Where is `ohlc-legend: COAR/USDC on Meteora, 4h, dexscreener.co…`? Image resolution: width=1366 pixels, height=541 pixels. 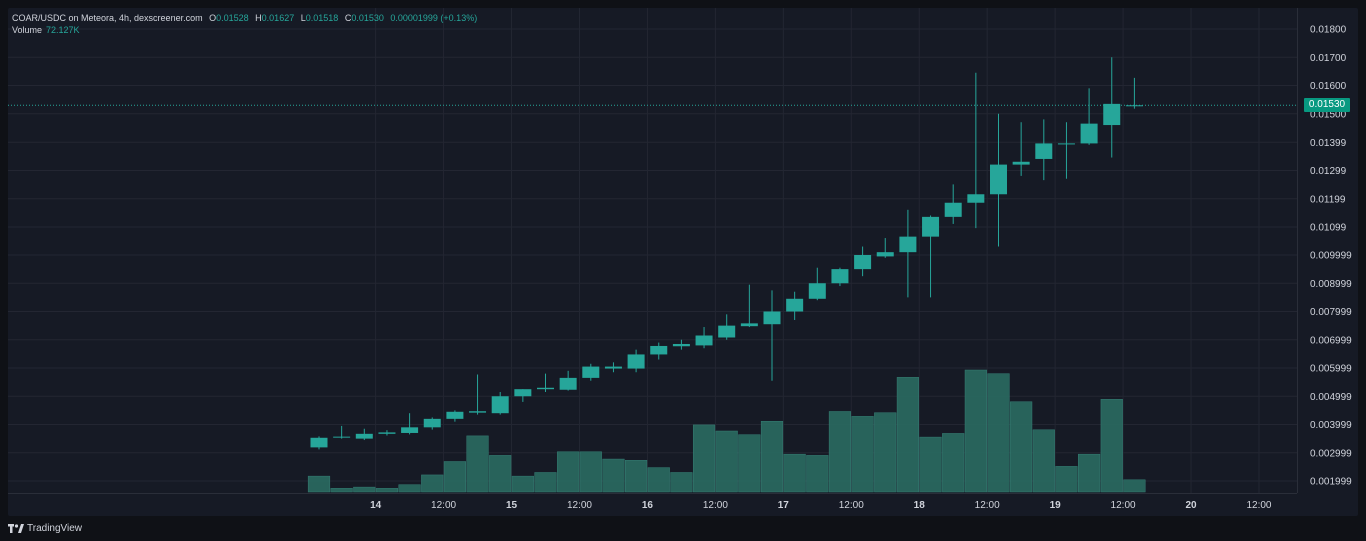
ohlc-legend: COAR/USDC on Meteora, 4h, dexscreener.co… is located at coordinates (244, 18).